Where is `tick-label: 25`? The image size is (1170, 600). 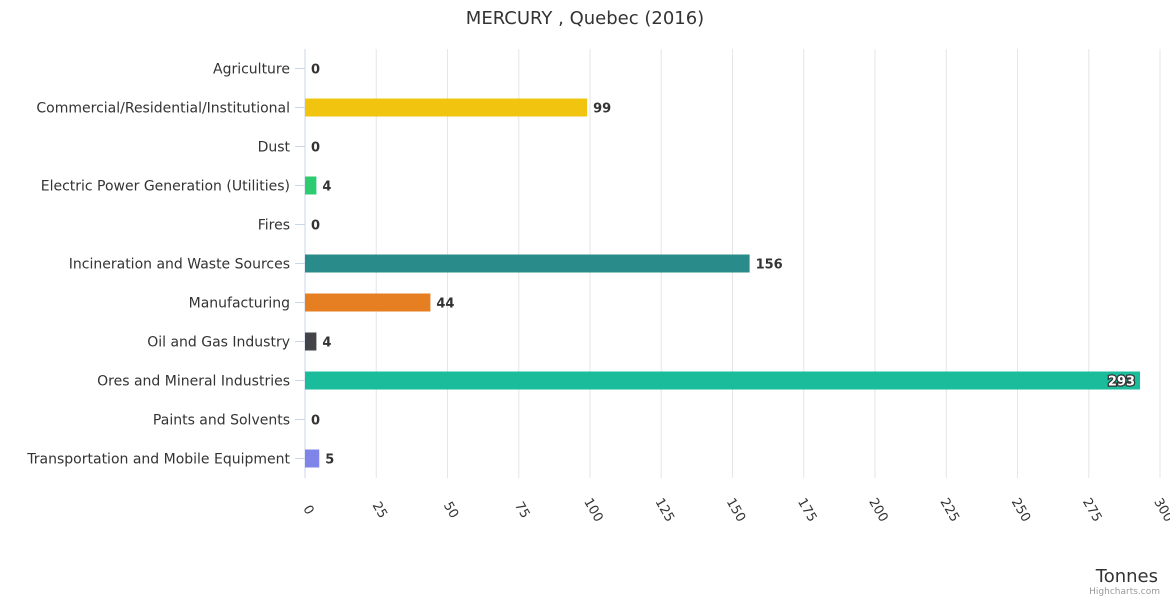
tick-label: 25 is located at coordinates (379, 510).